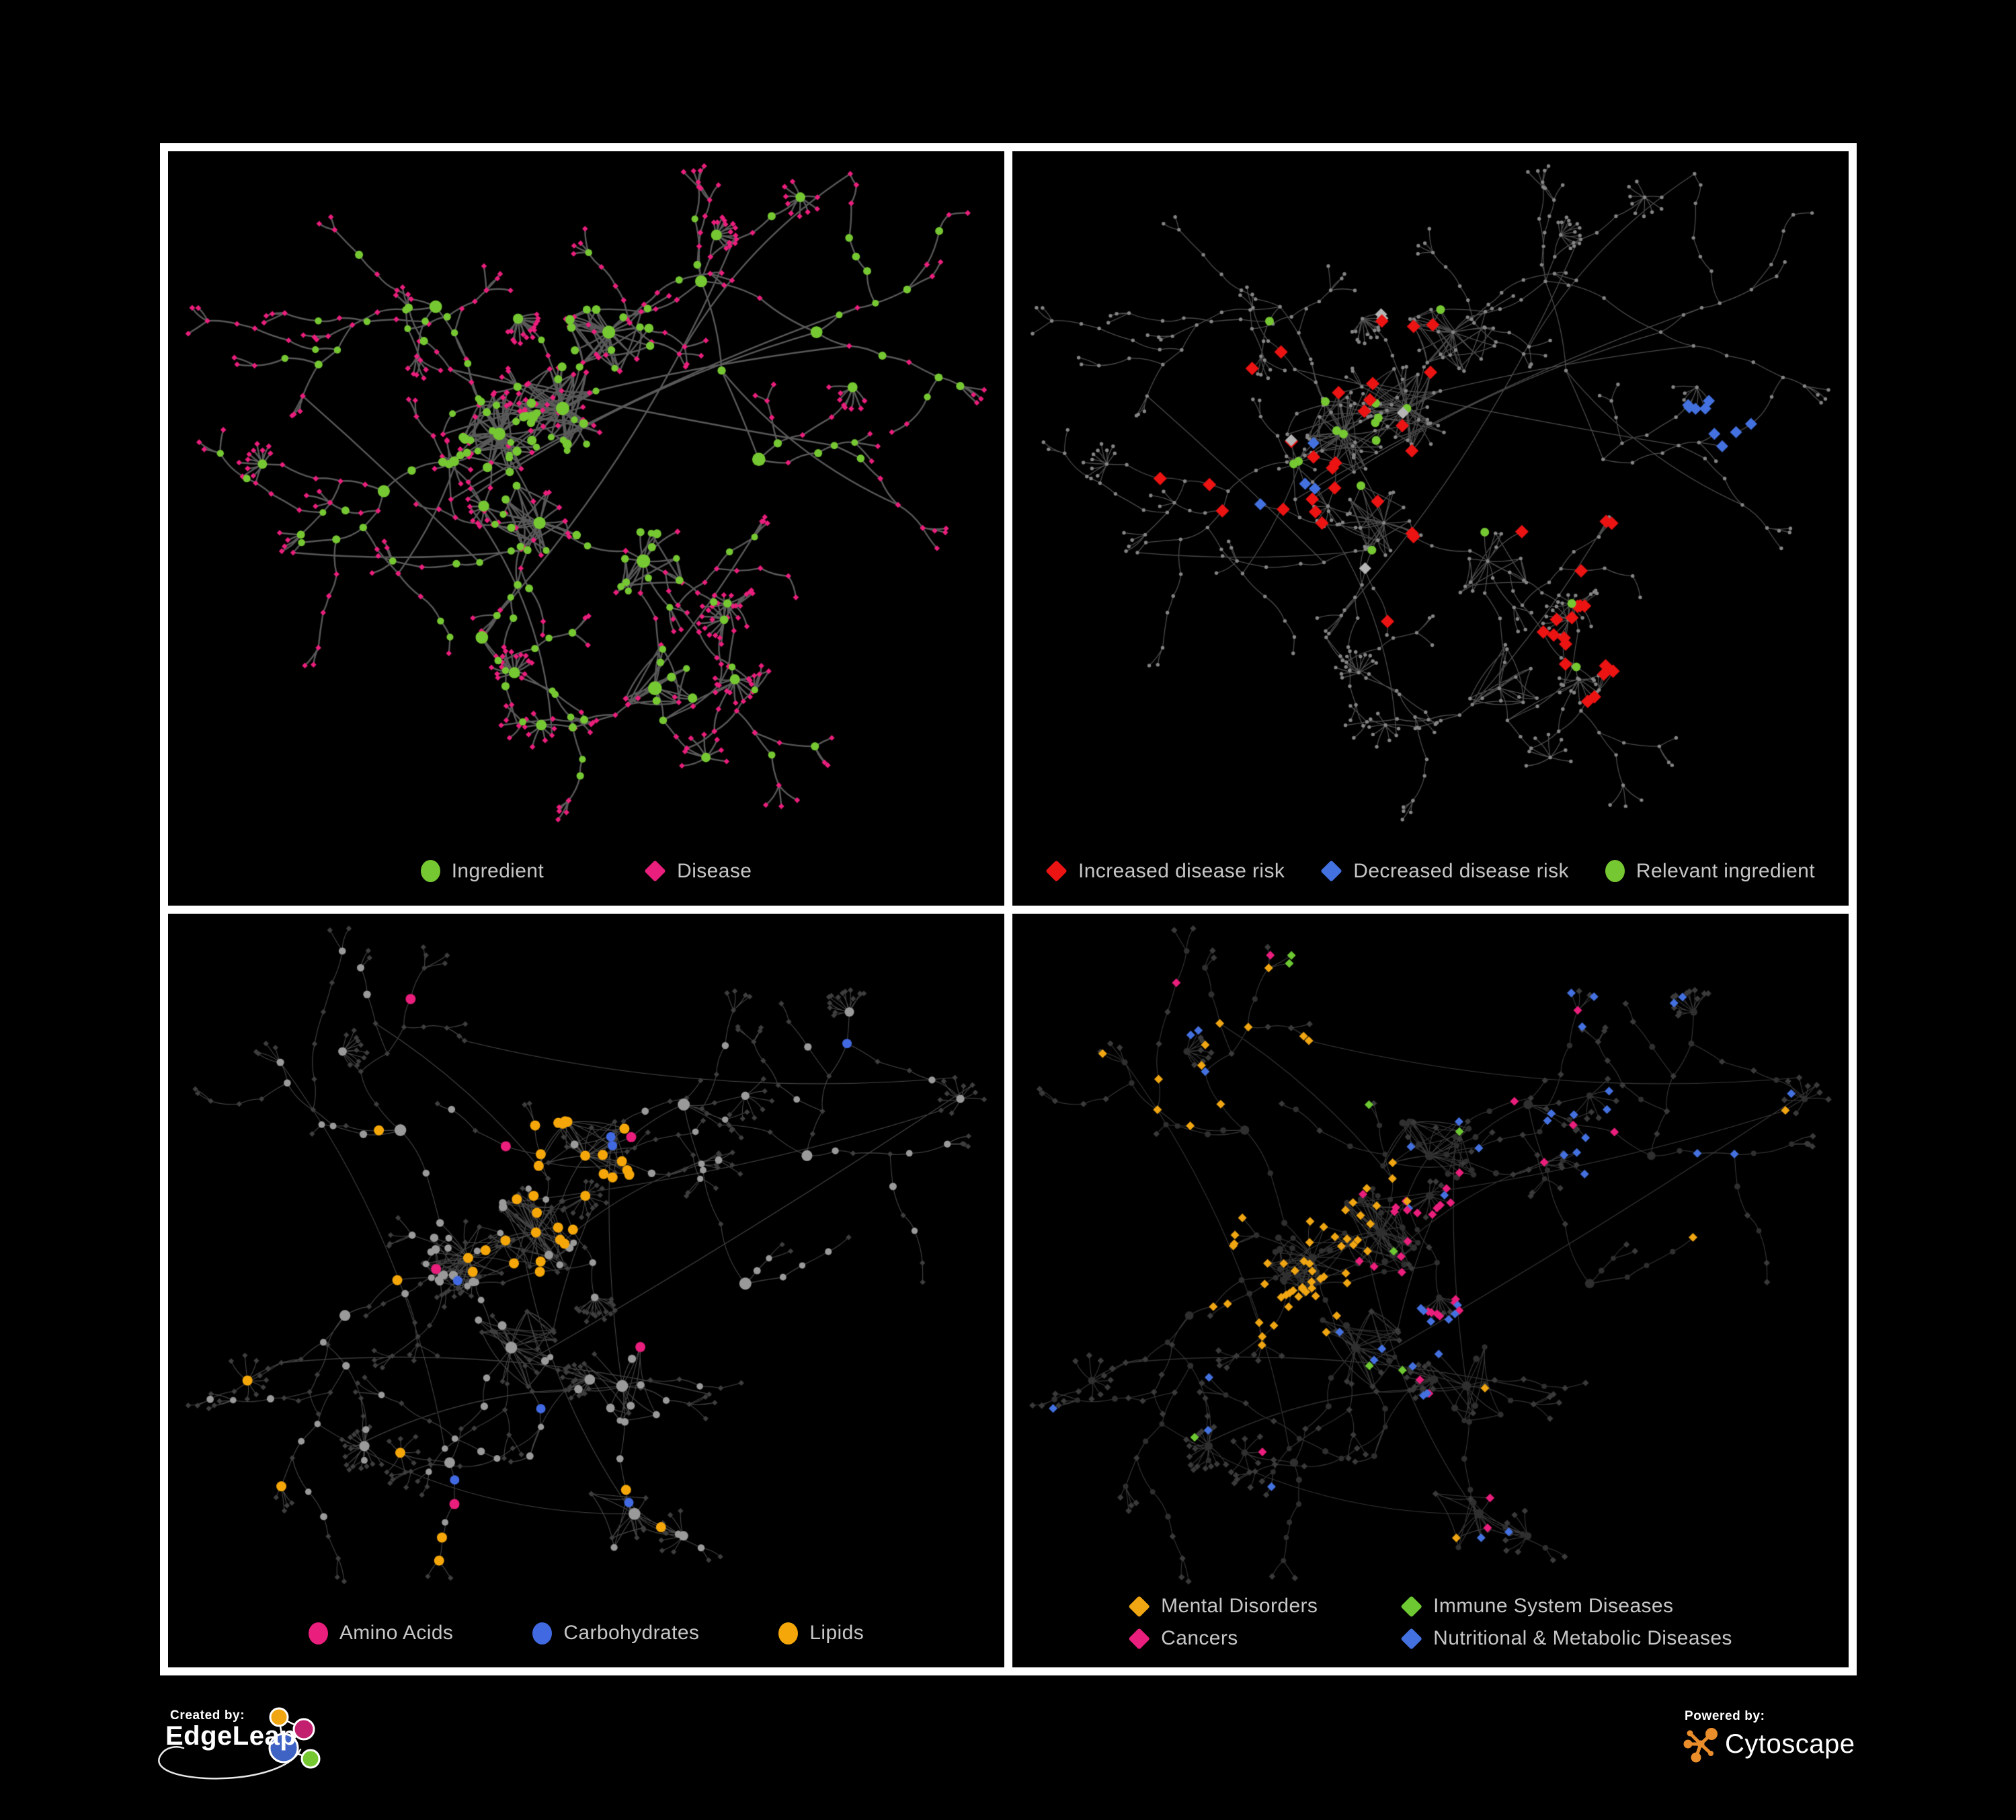  What do you see at coordinates (1239, 1606) in the screenshot?
I see `legend-label: Mental Disorders` at bounding box center [1239, 1606].